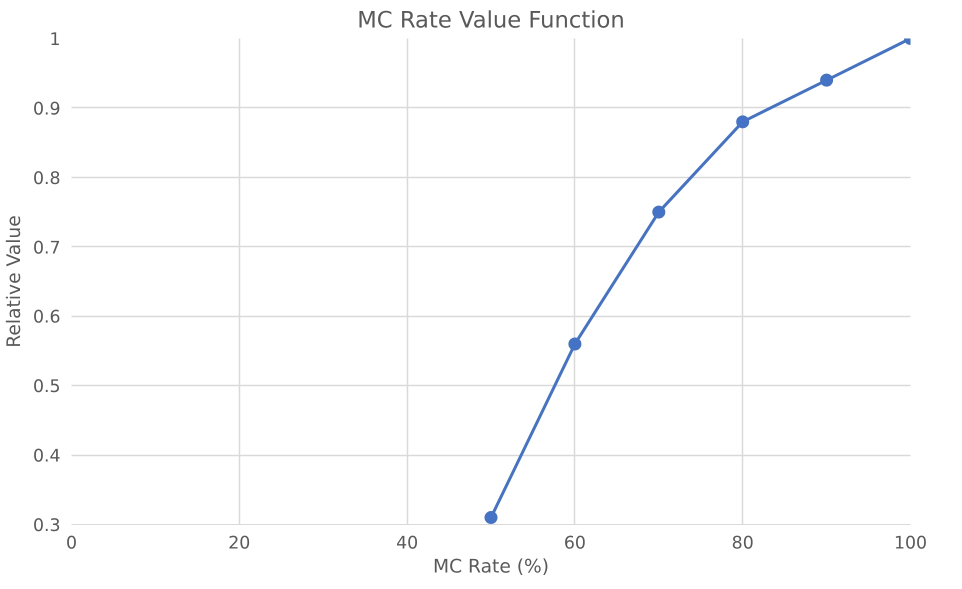 This screenshot has width=962, height=589. Describe the element at coordinates (743, 544) in the screenshot. I see `x-tick-label: 80` at that location.